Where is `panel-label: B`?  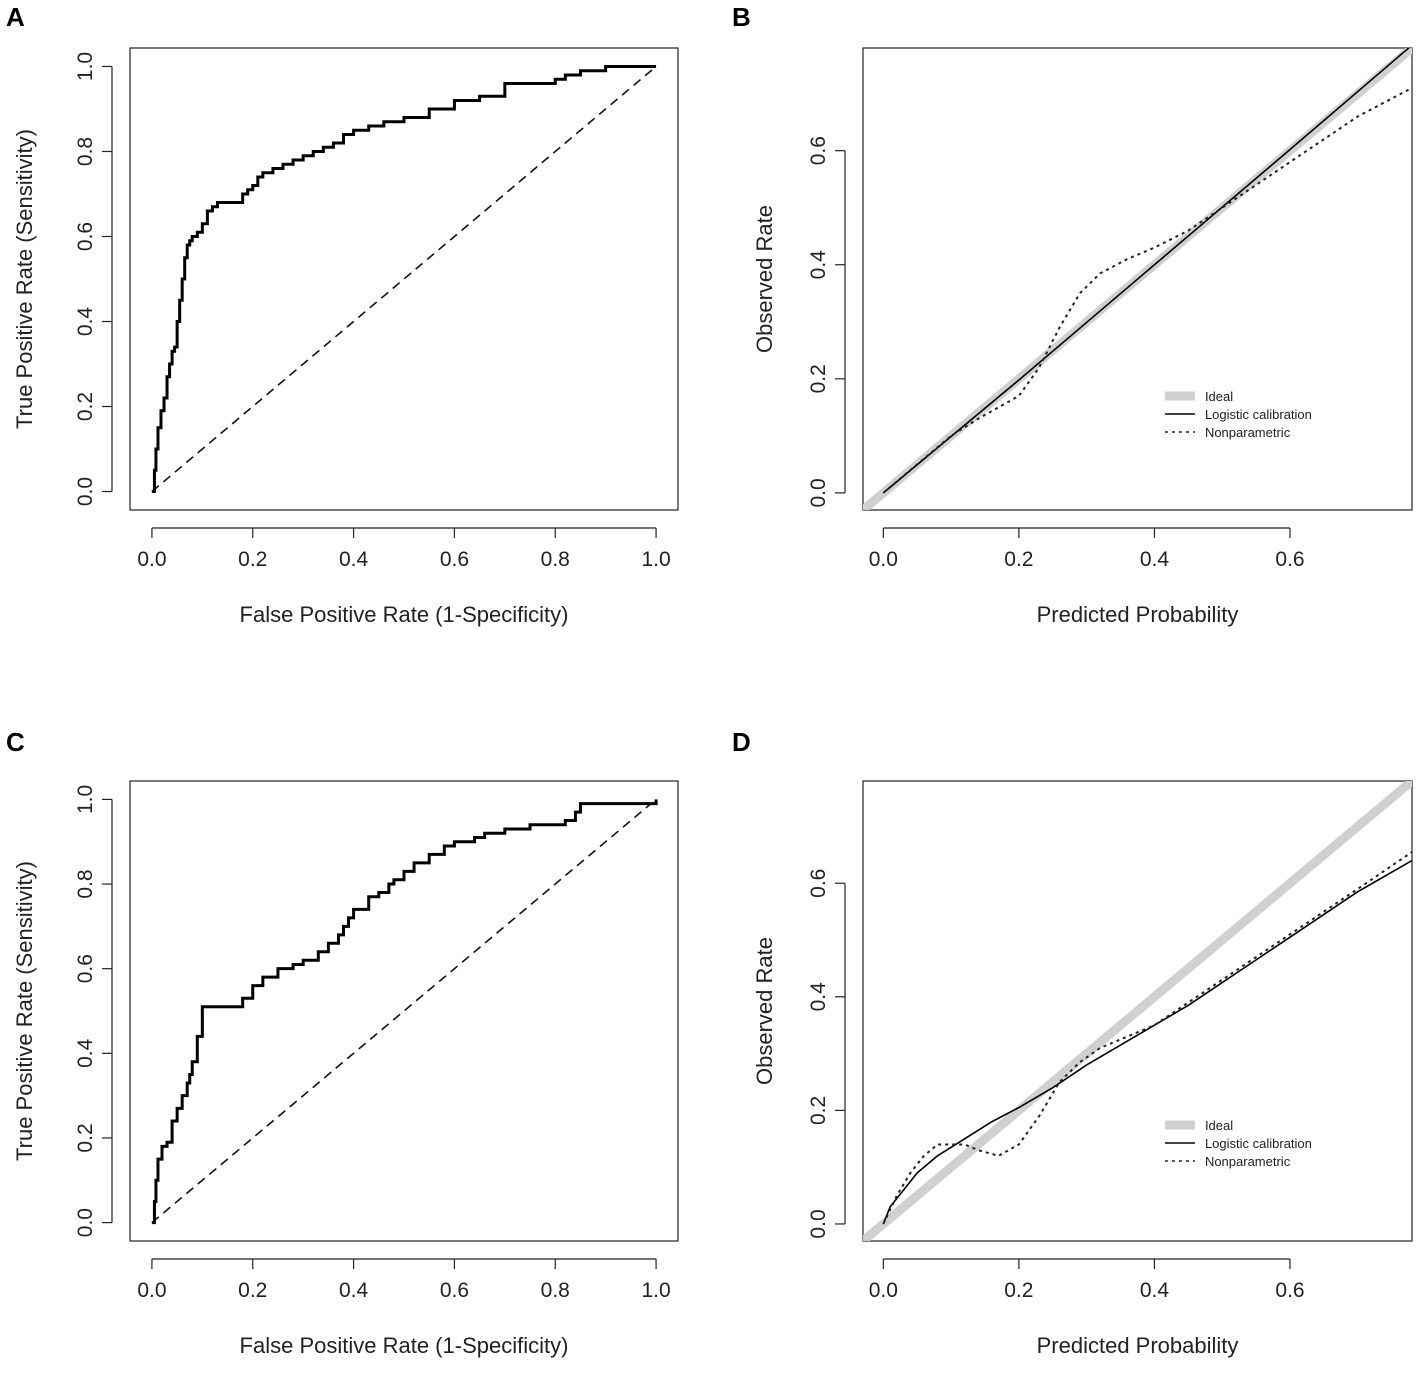 panel-label: B is located at coordinates (741, 17).